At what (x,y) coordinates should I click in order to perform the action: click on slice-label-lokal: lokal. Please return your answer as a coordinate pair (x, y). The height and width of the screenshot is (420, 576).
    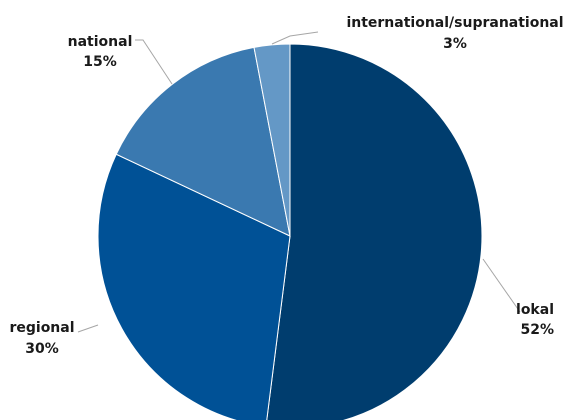
    Looking at the image, I should click on (535, 310).